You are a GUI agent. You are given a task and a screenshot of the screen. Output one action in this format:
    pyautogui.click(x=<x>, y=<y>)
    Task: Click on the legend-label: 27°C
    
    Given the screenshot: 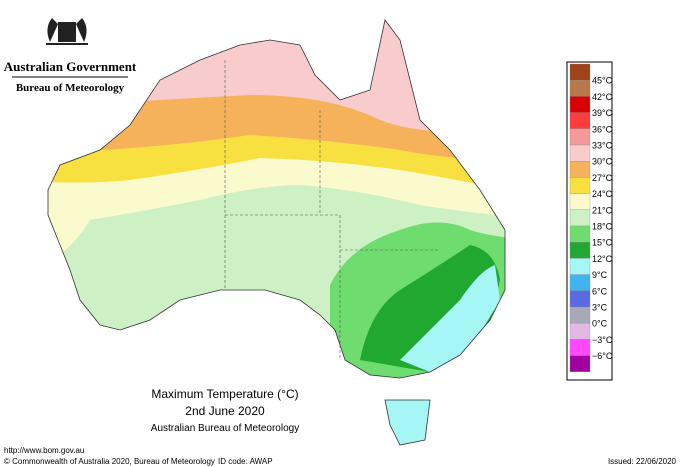 What is the action you would take?
    pyautogui.click(x=602, y=178)
    